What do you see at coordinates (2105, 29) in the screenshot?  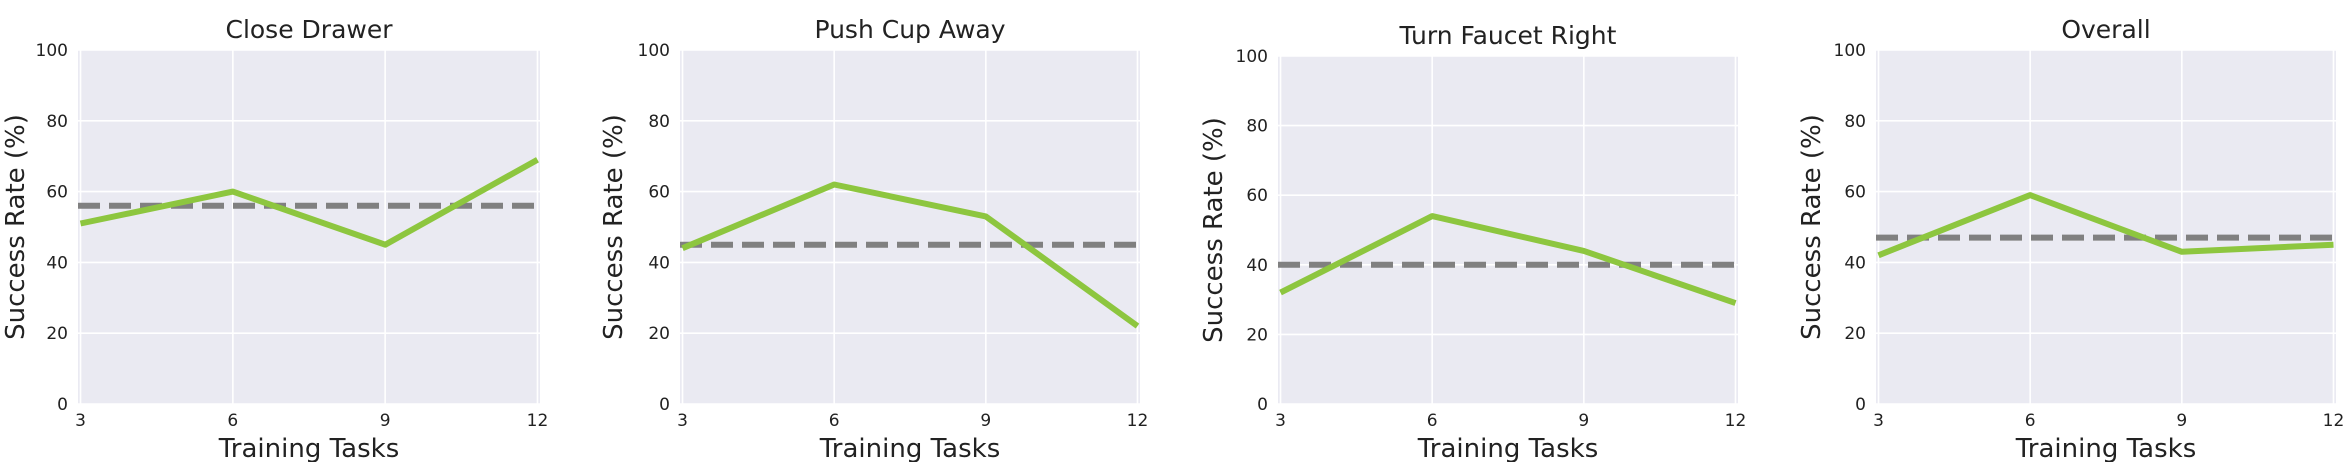 I see `chart-title: Overall` at bounding box center [2105, 29].